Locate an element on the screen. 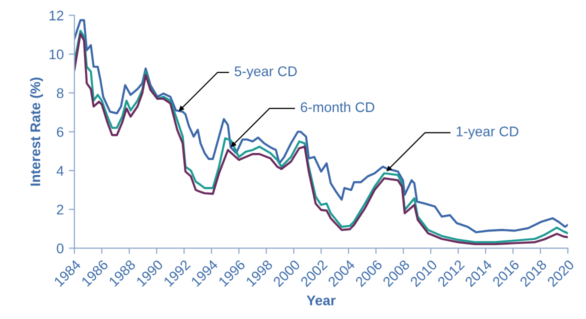 The image size is (586, 319). y-tick-label: 0 is located at coordinates (60, 249).